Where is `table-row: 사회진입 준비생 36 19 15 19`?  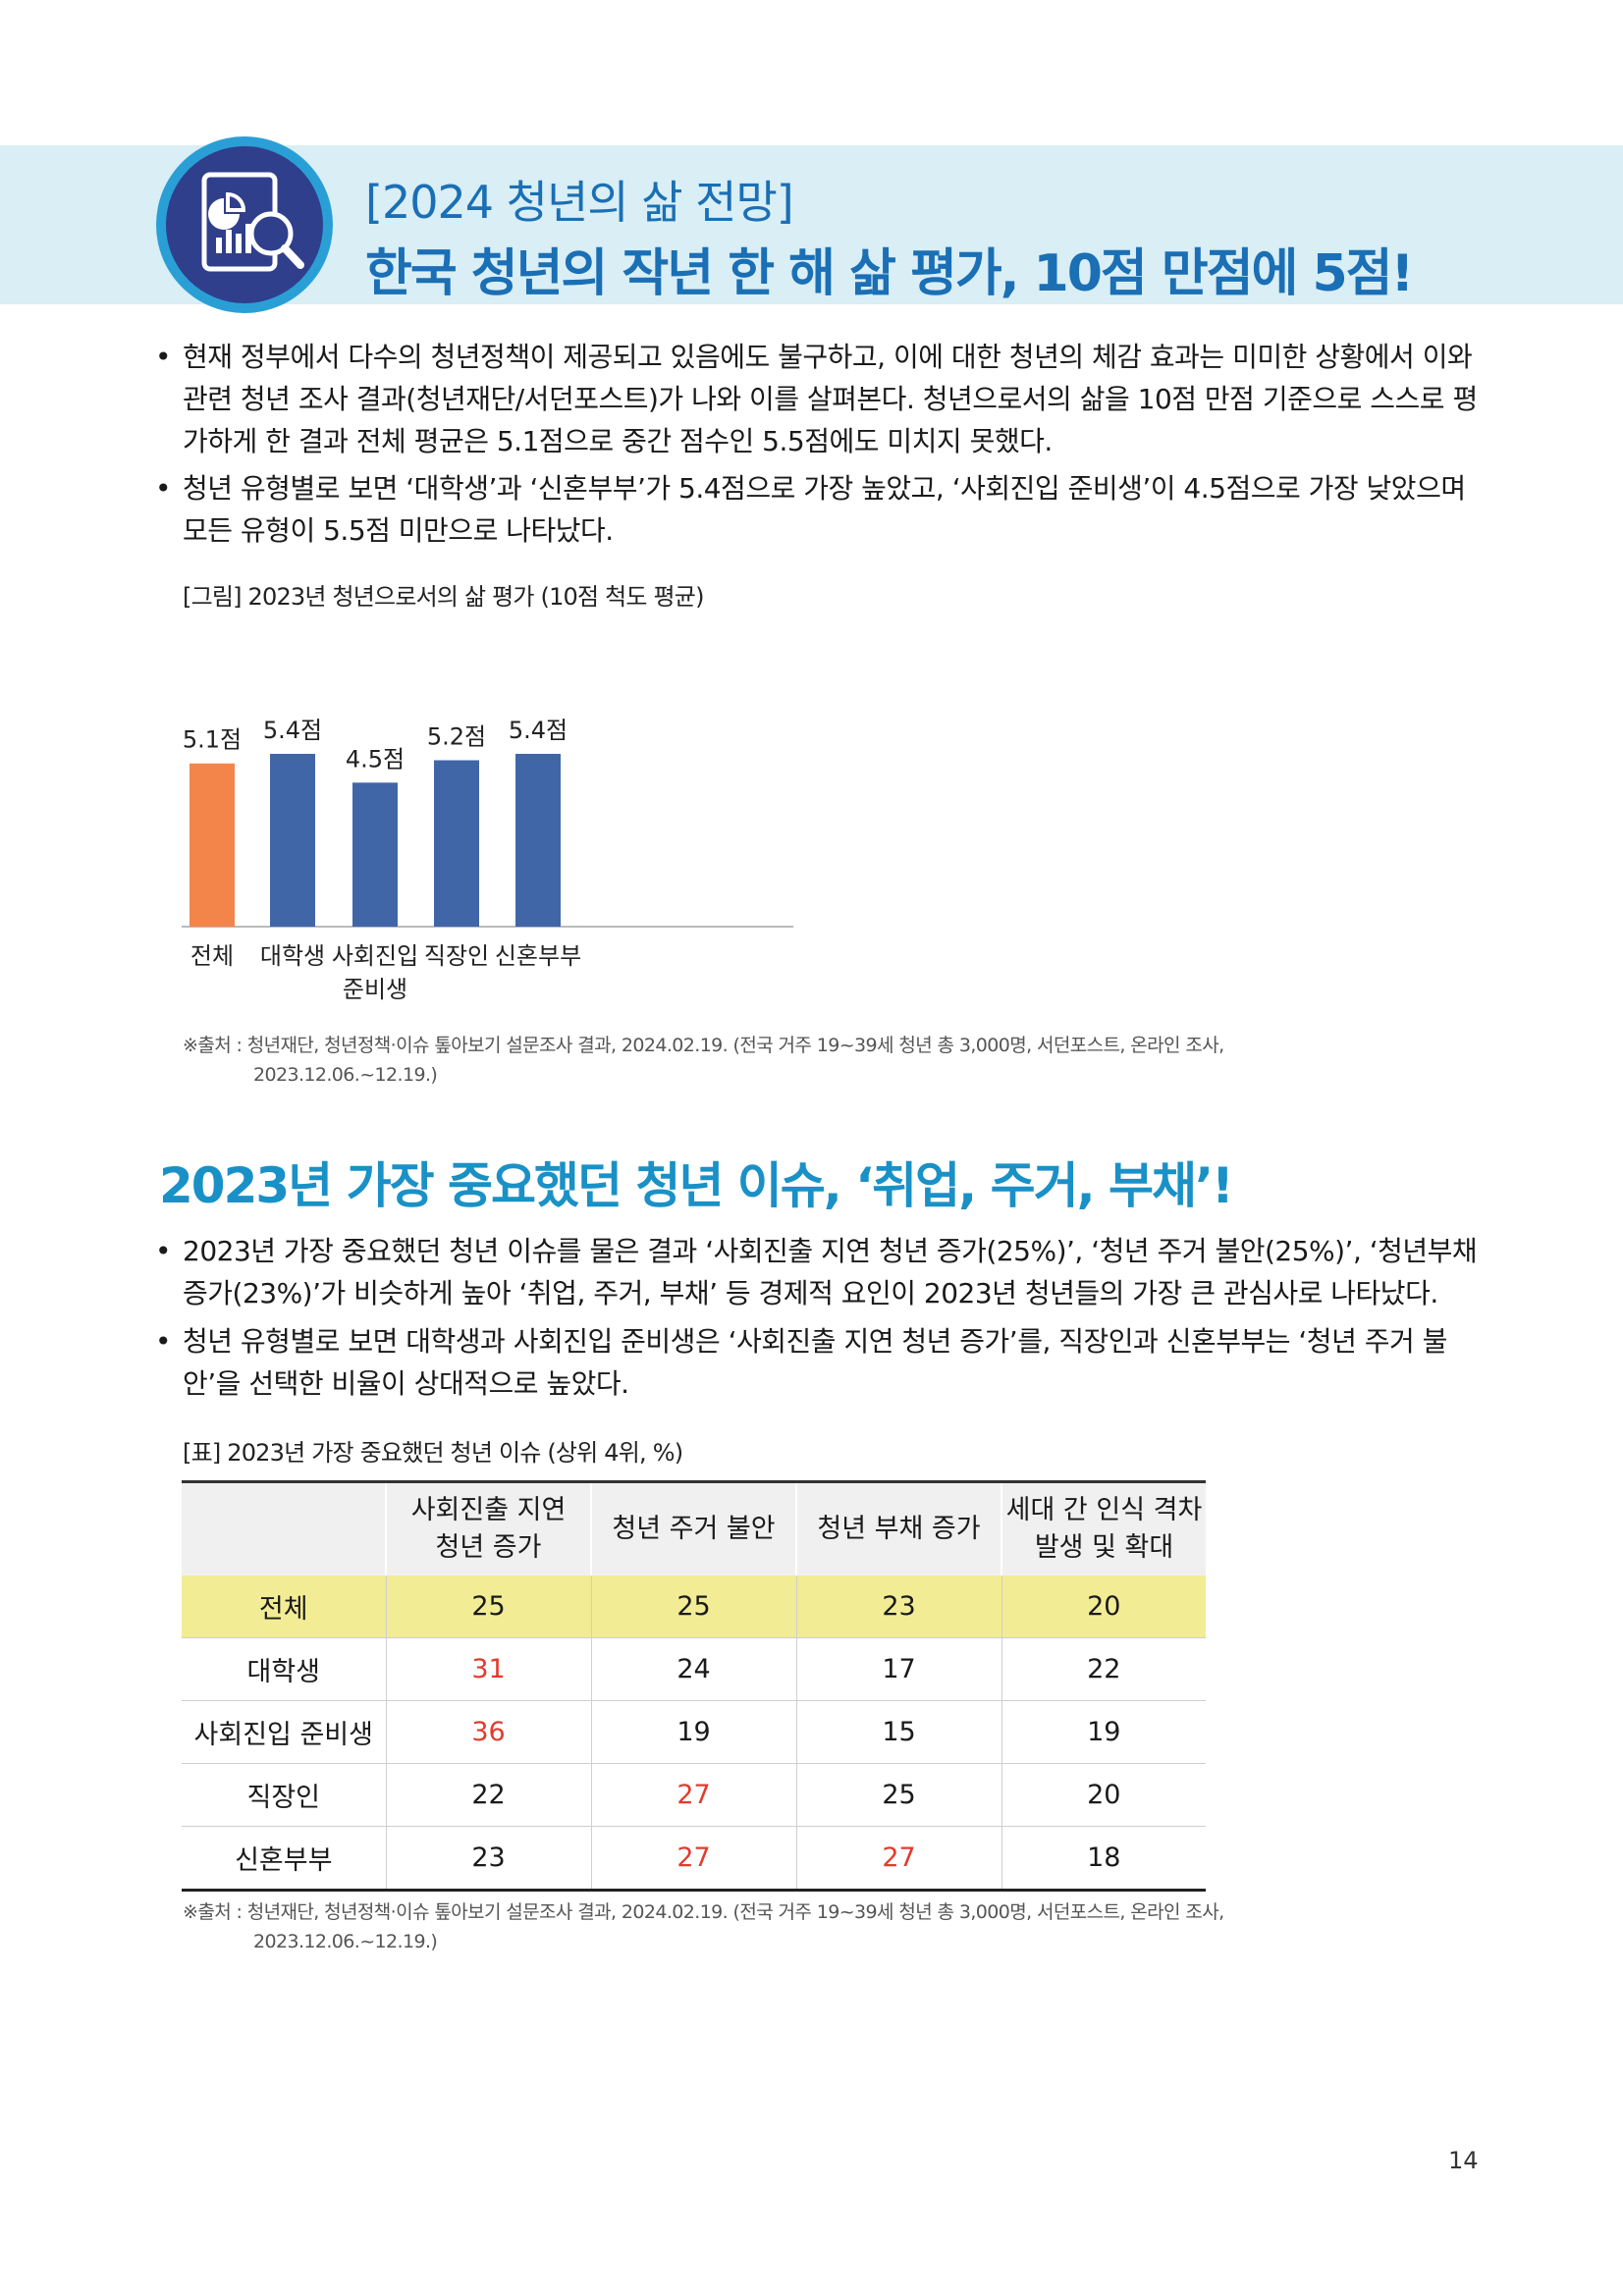 table-row: 사회진입 준비생 36 19 15 19 is located at coordinates (694, 1732).